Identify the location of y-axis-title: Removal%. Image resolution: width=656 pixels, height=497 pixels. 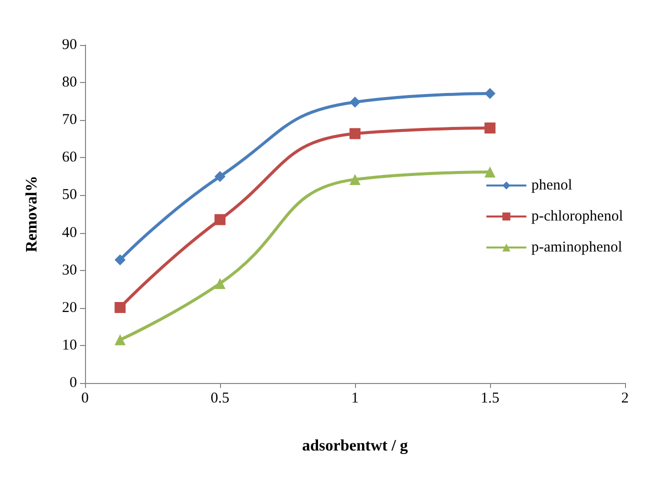
(32, 214).